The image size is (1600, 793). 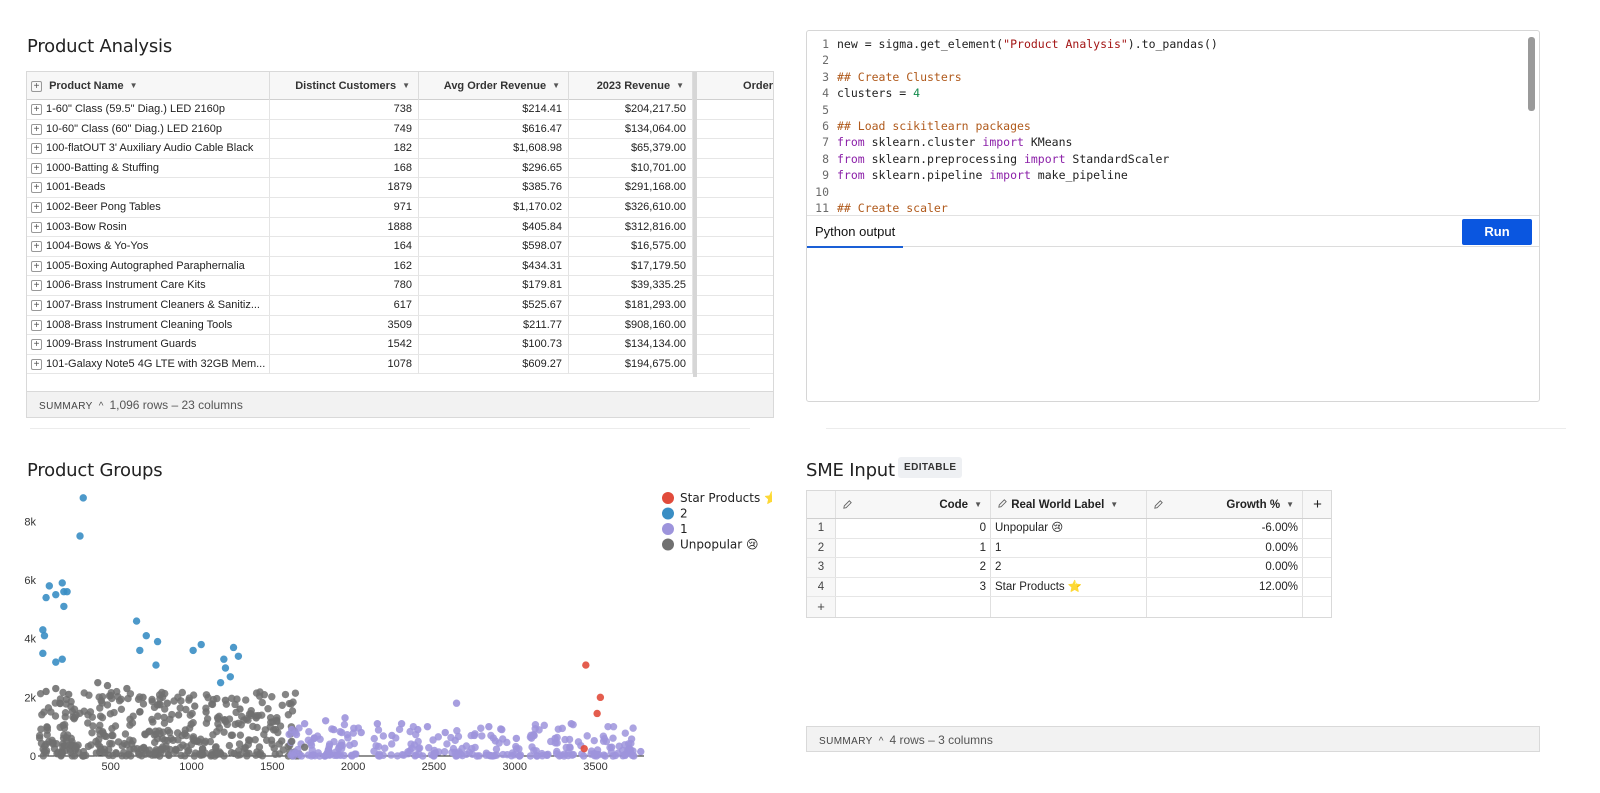 I want to click on cell-product-name: +1001-Beads, so click(x=148, y=188).